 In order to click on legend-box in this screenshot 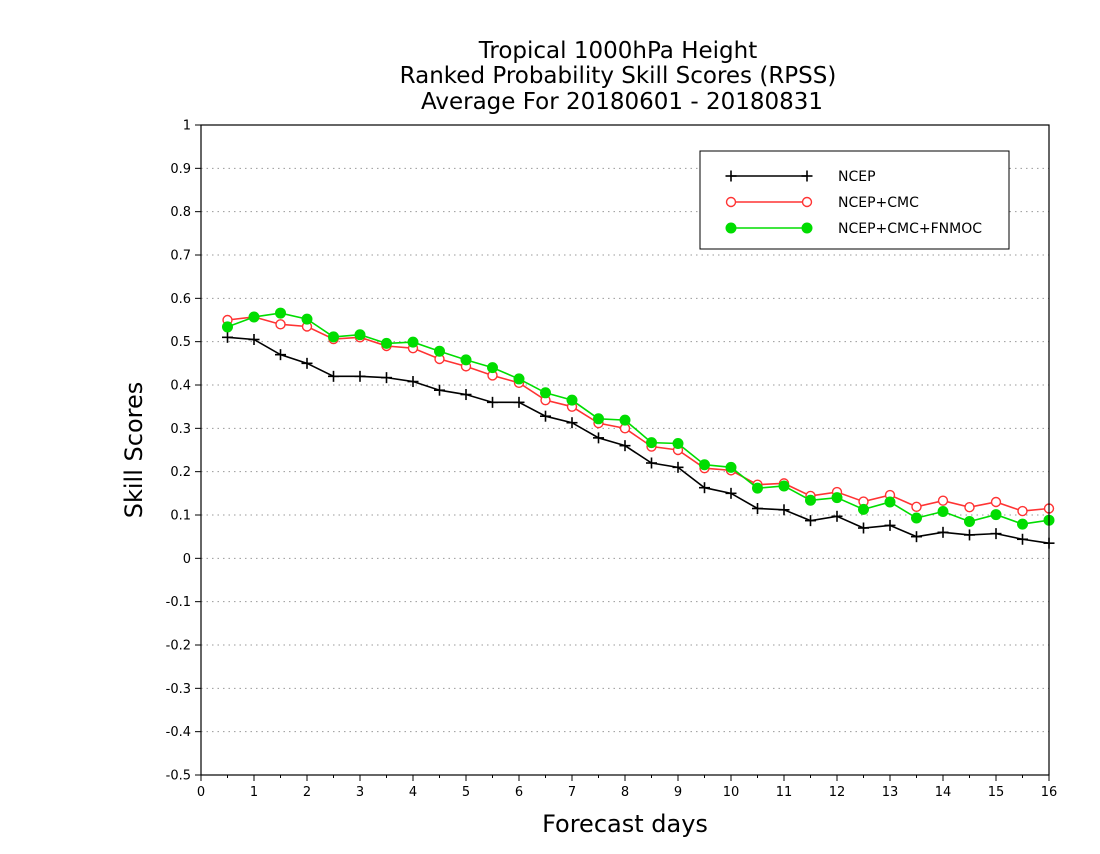, I will do `click(854, 200)`.